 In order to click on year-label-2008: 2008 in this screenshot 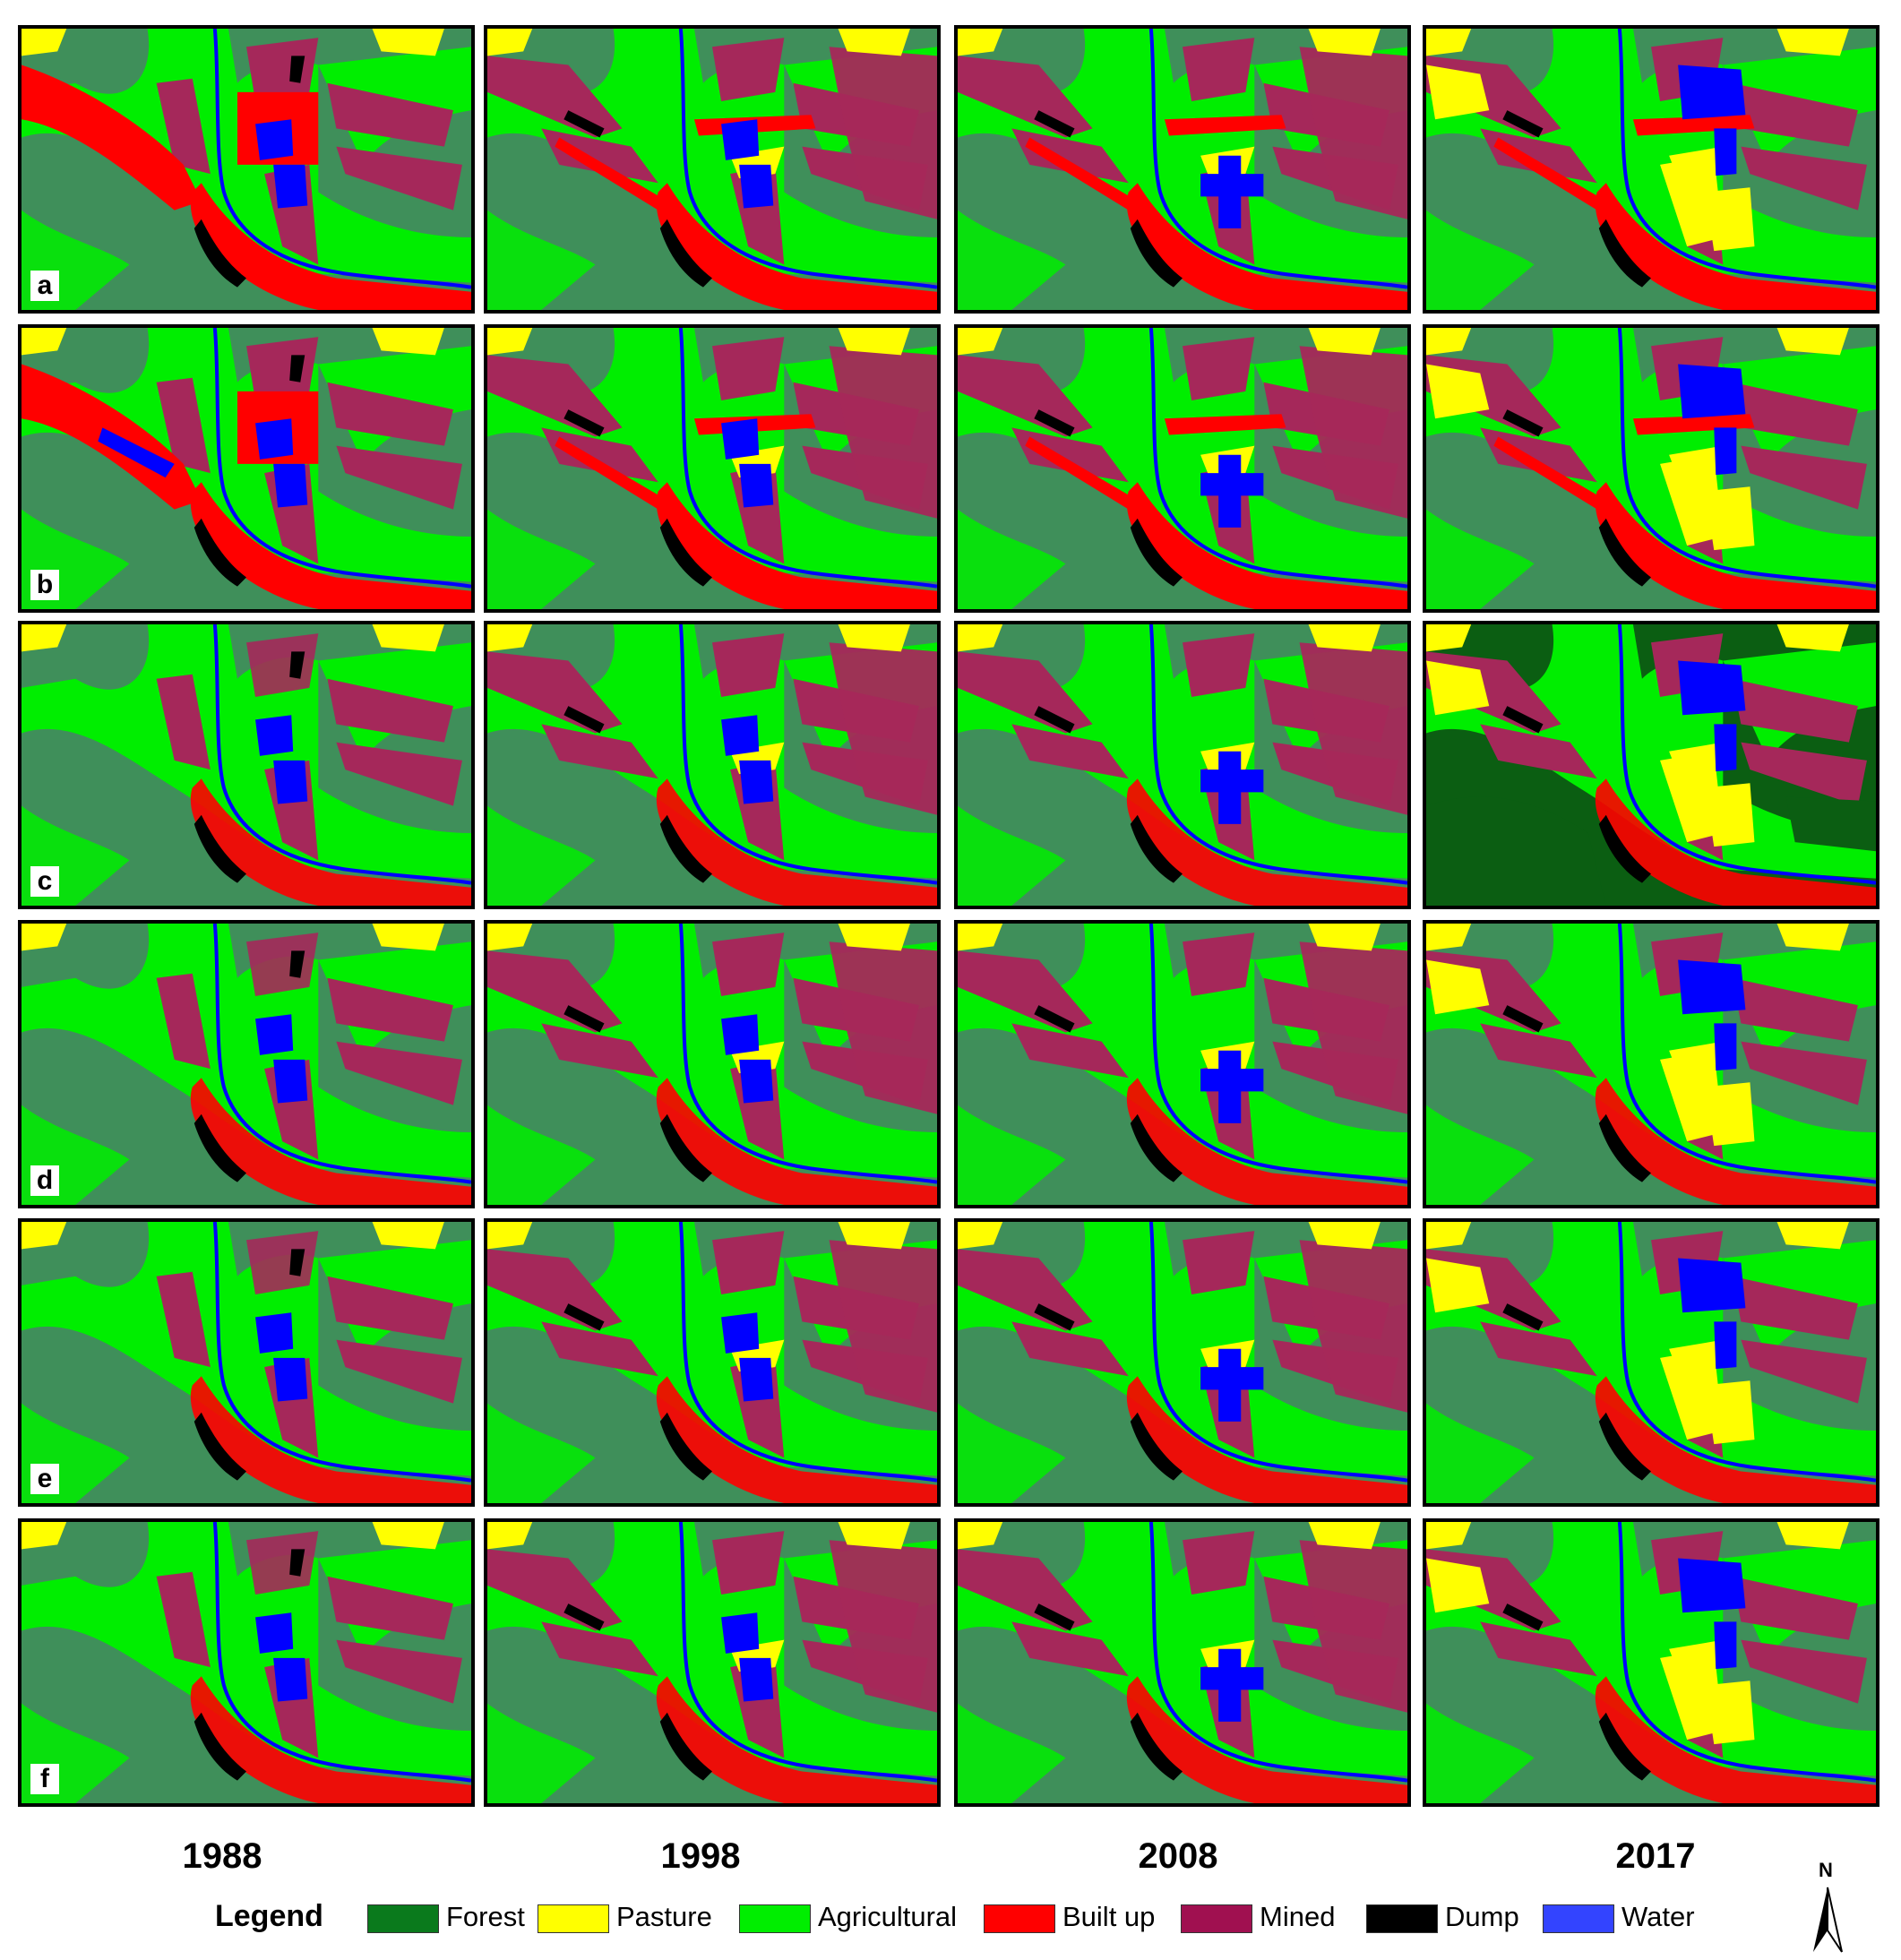, I will do `click(1178, 1856)`.